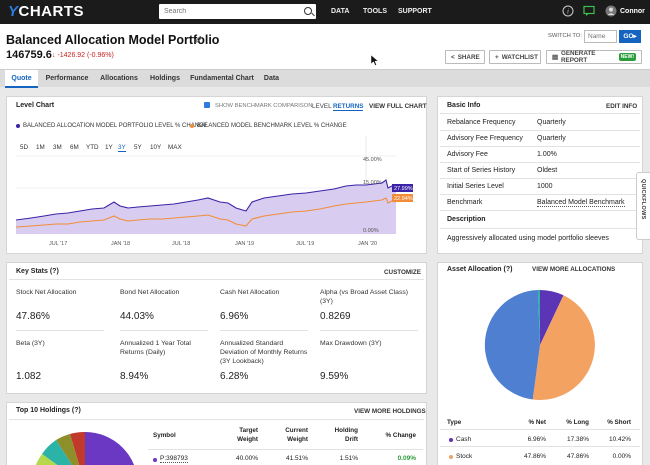 Image resolution: width=650 pixels, height=465 pixels. What do you see at coordinates (264, 106) in the screenshot?
I see `benchmark-toggle-label: SHOW BENCHMARK COMPARISON` at bounding box center [264, 106].